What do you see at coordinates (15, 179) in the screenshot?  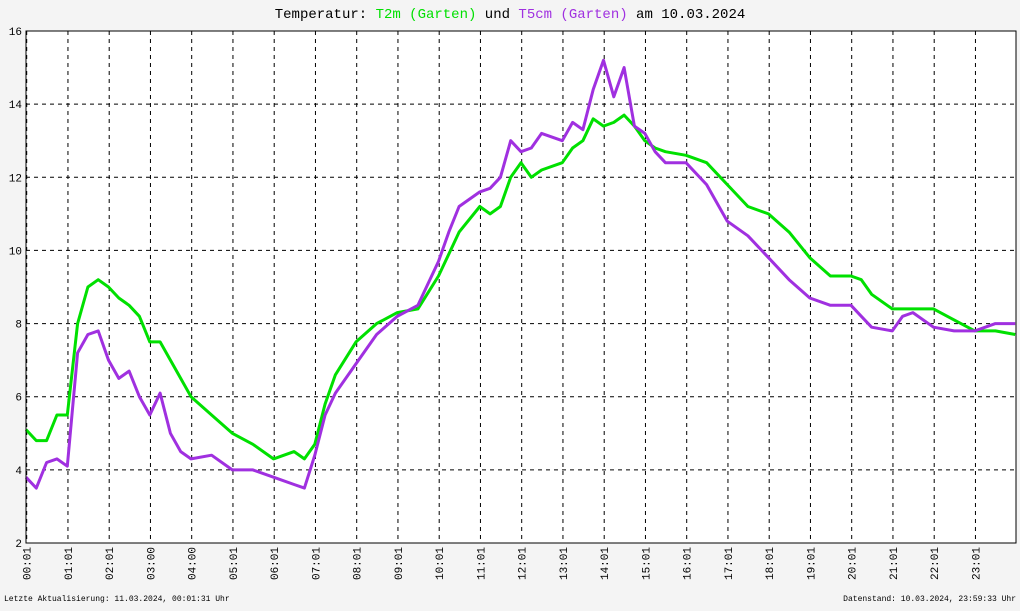 I see `y-tick-label: 12` at bounding box center [15, 179].